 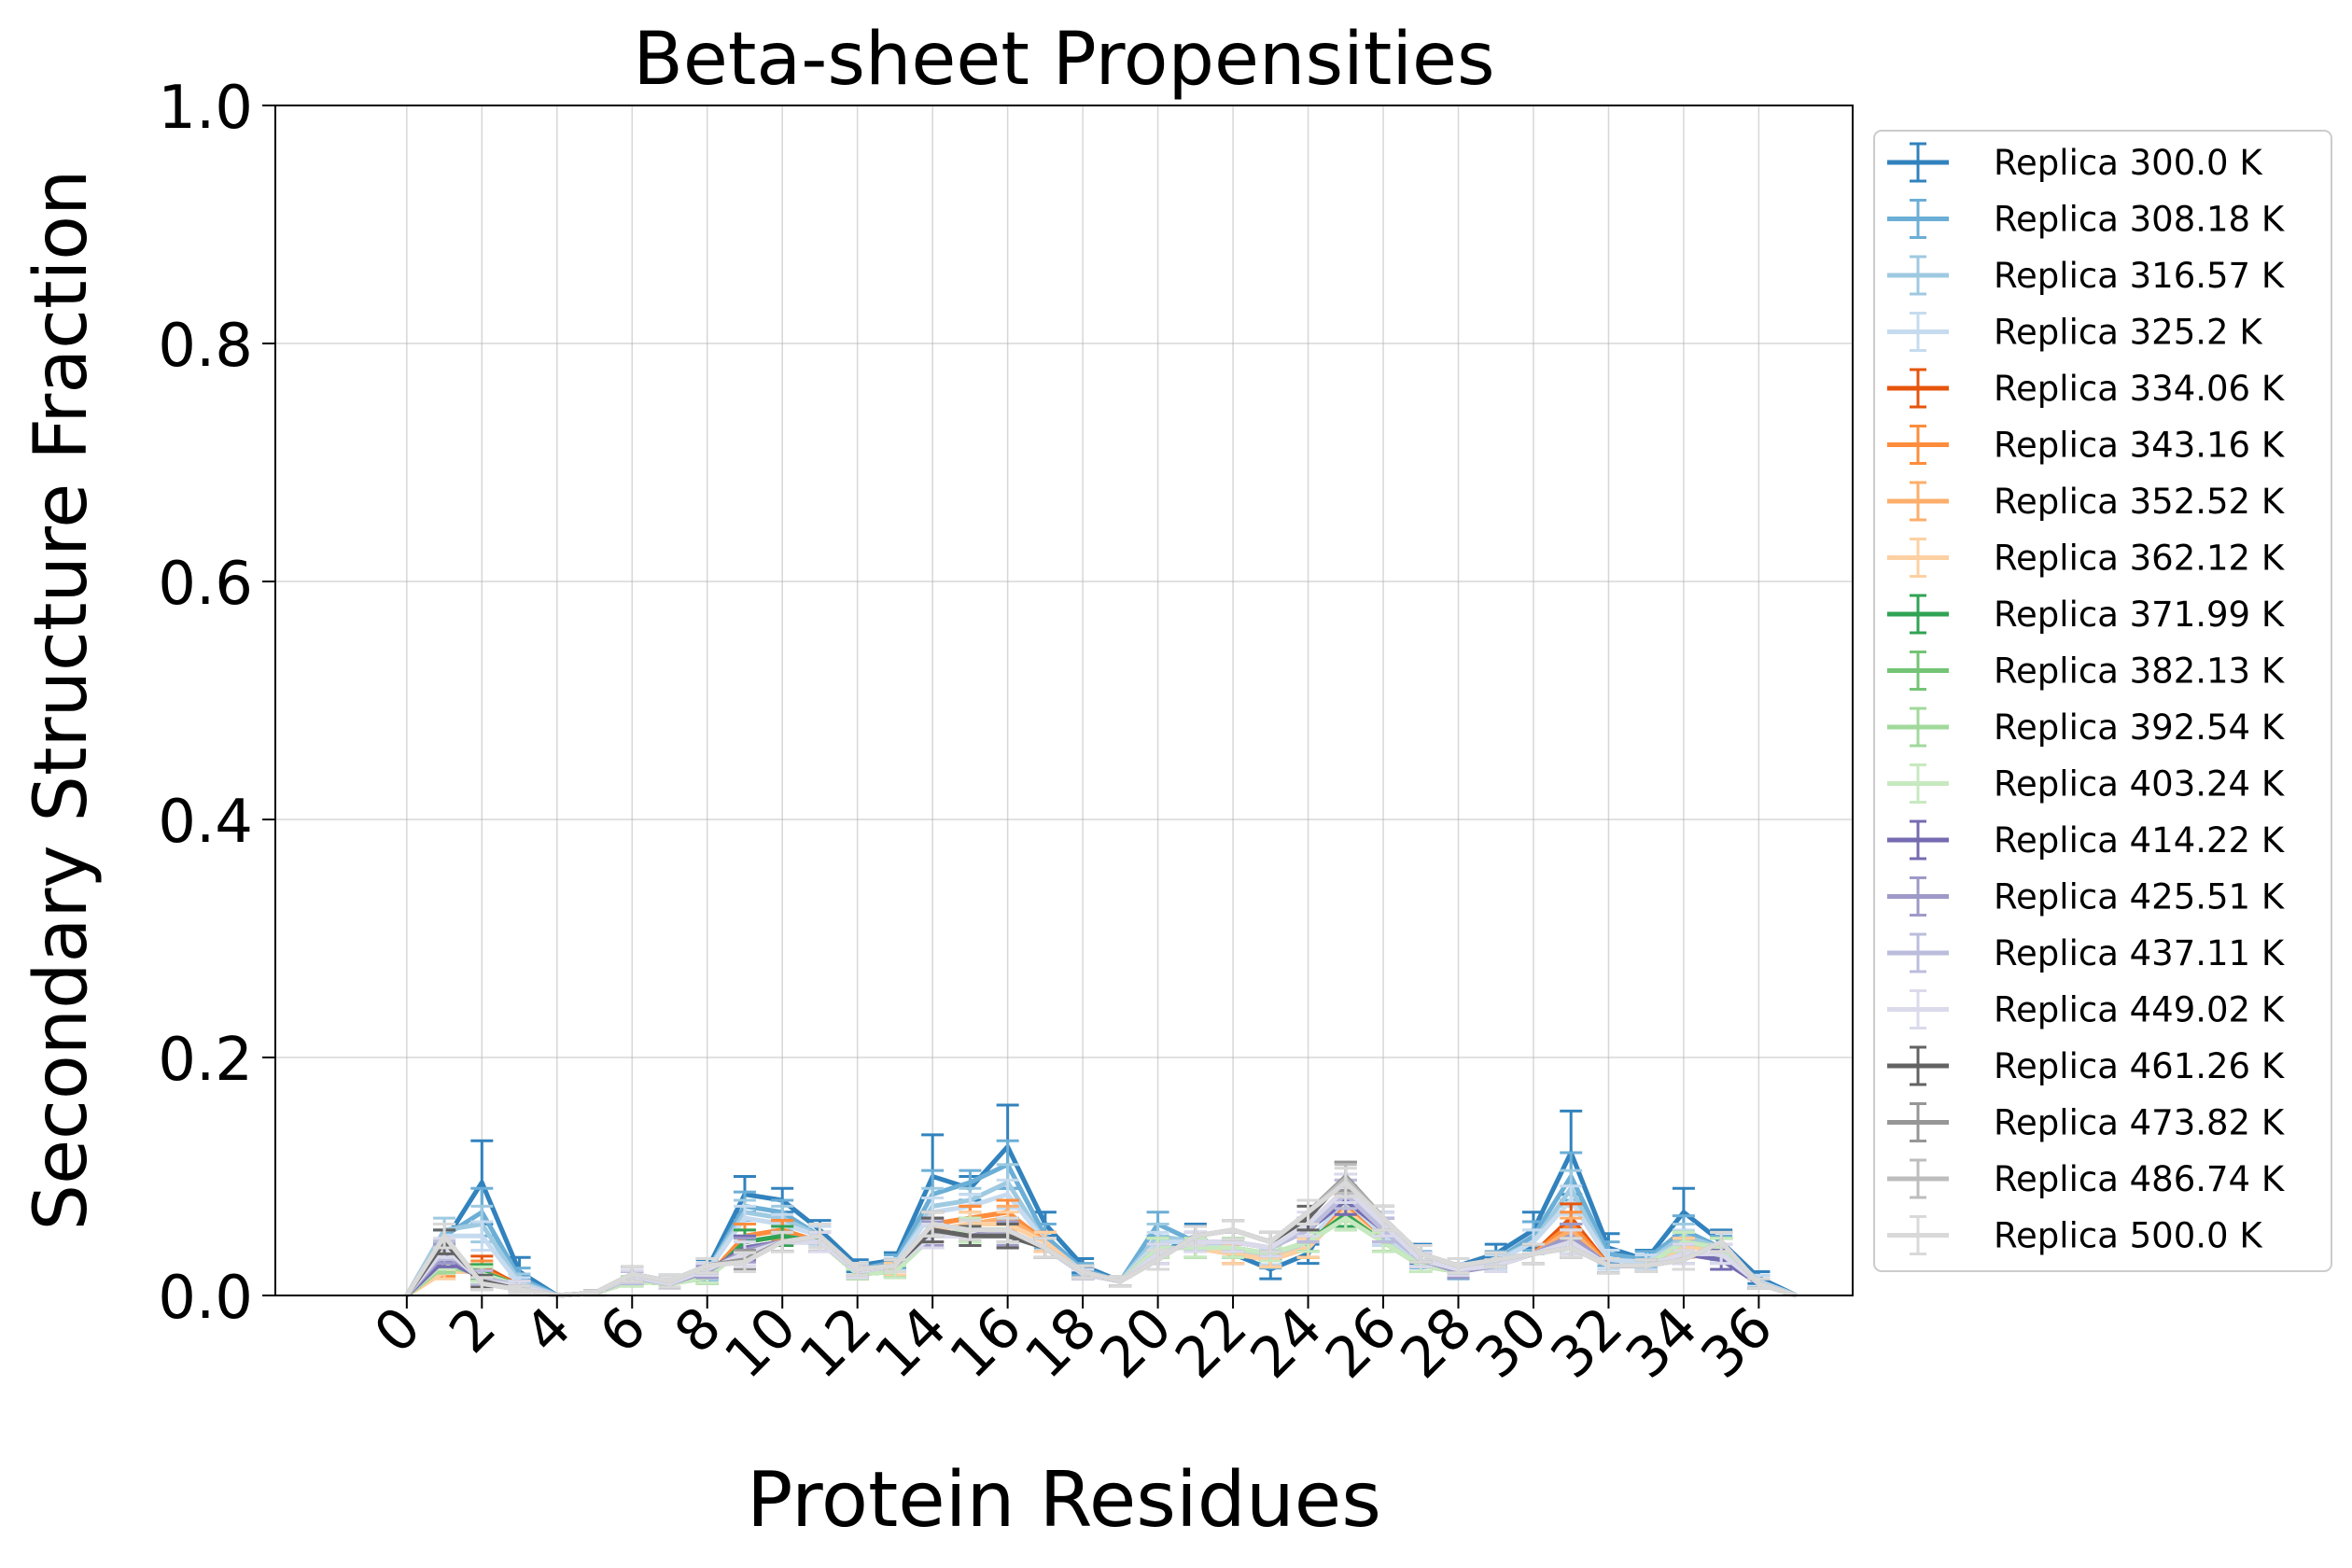 I want to click on legend-item: Replica 343.16 K, so click(x=2086, y=445).